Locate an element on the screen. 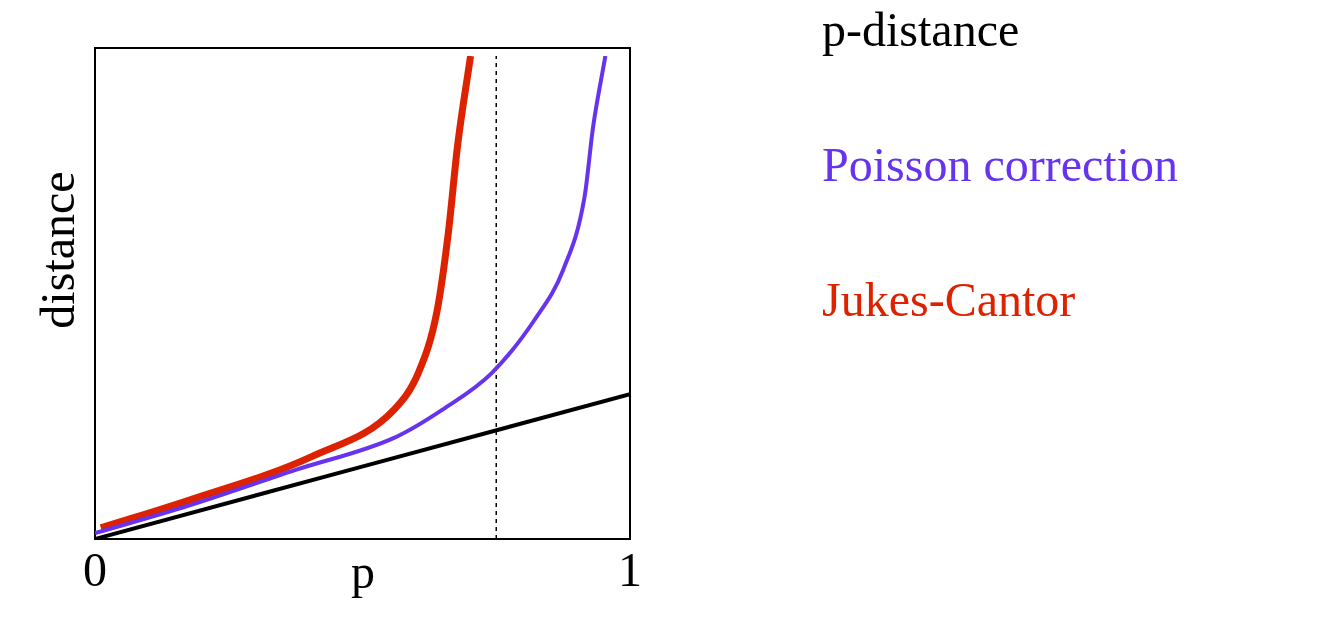  x-tick-label: 1 is located at coordinates (630, 570).